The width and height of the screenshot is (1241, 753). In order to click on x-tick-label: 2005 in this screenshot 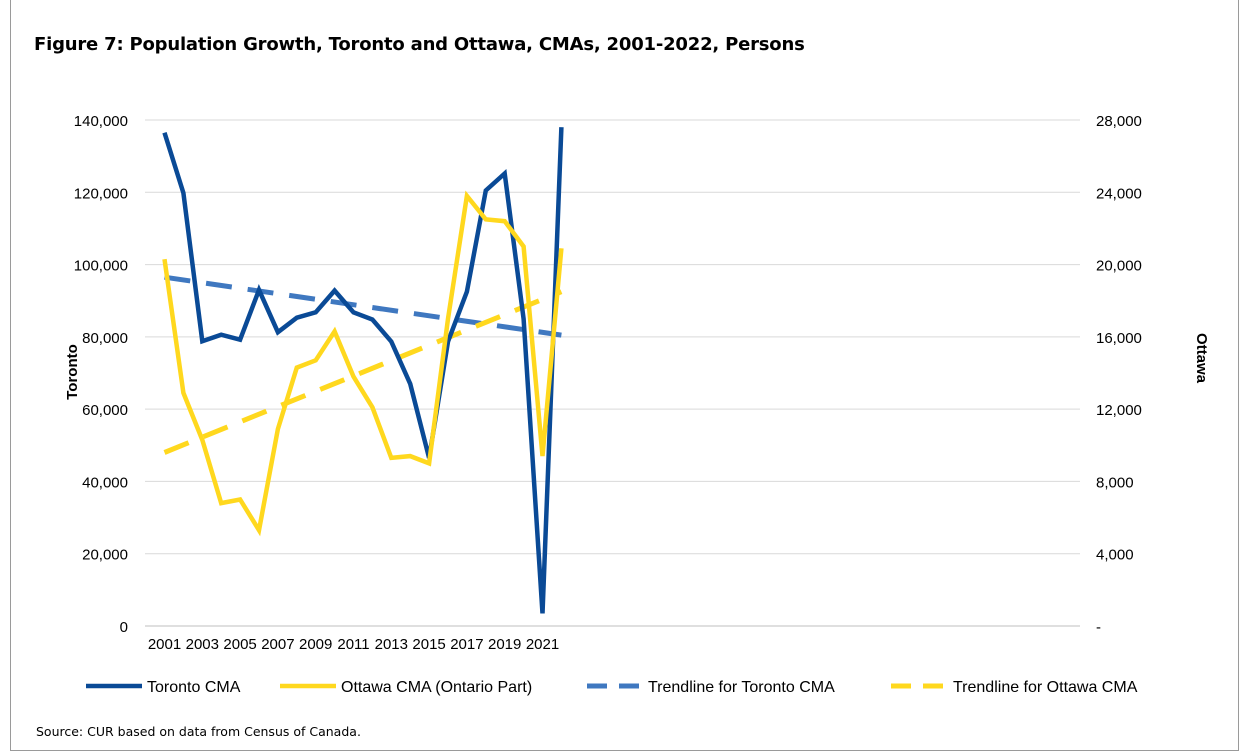, I will do `click(239, 644)`.